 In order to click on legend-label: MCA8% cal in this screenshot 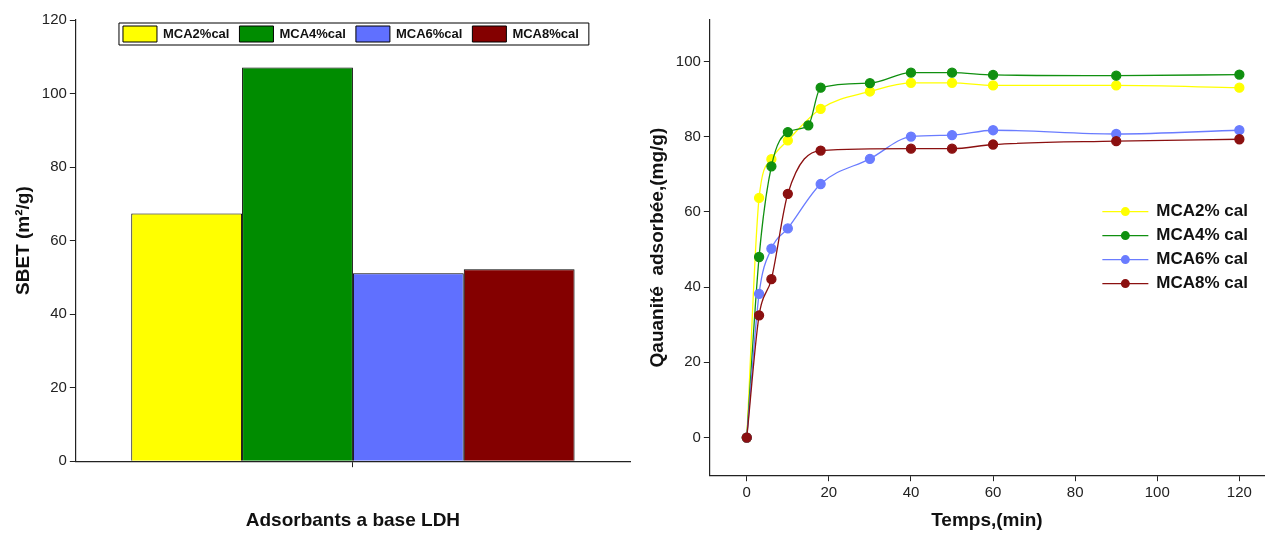, I will do `click(1202, 283)`.